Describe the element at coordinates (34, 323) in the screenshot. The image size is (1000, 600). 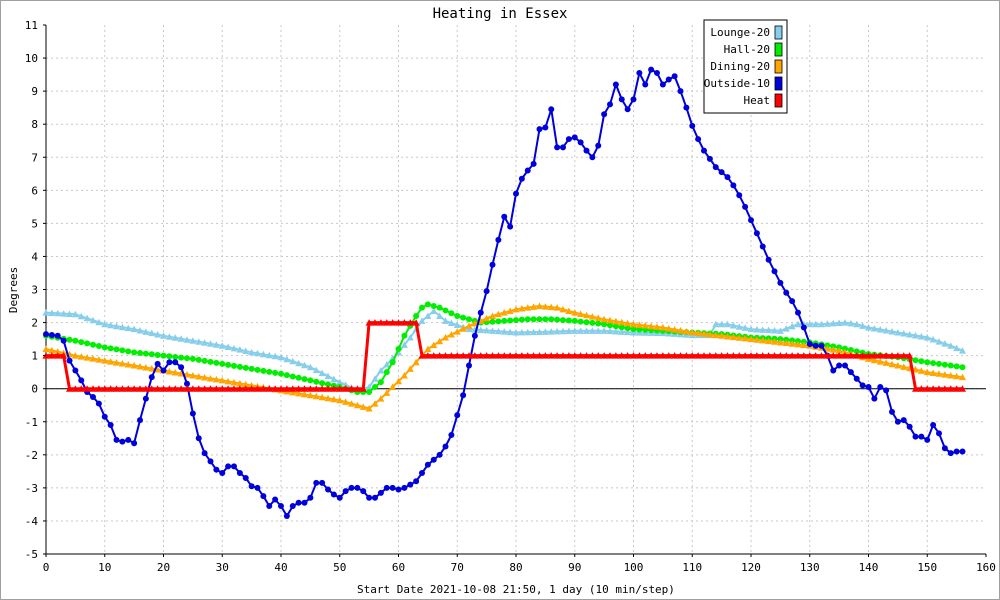
I see `y-tick-label: 2` at that location.